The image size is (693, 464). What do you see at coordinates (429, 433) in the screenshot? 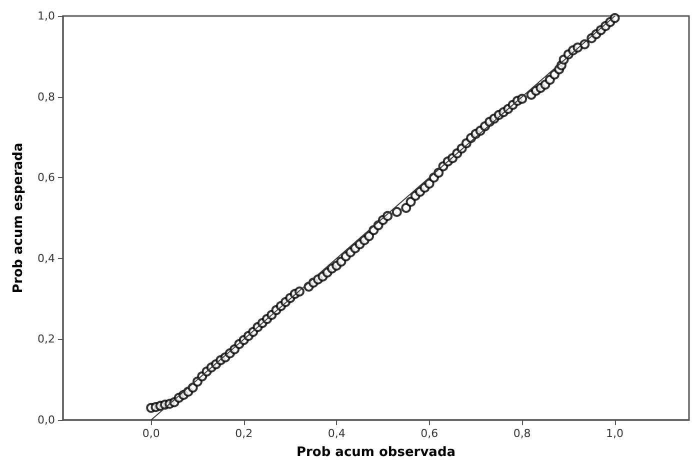
I see `x-tick-label: 0,6` at bounding box center [429, 433].